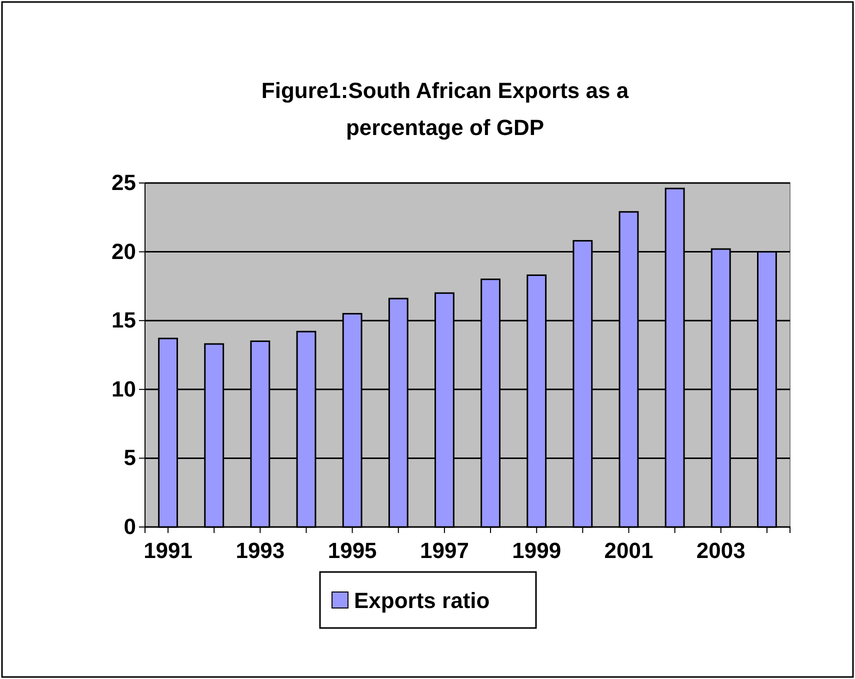 The image size is (855, 679). What do you see at coordinates (130, 527) in the screenshot?
I see `y-tick-label: 0` at bounding box center [130, 527].